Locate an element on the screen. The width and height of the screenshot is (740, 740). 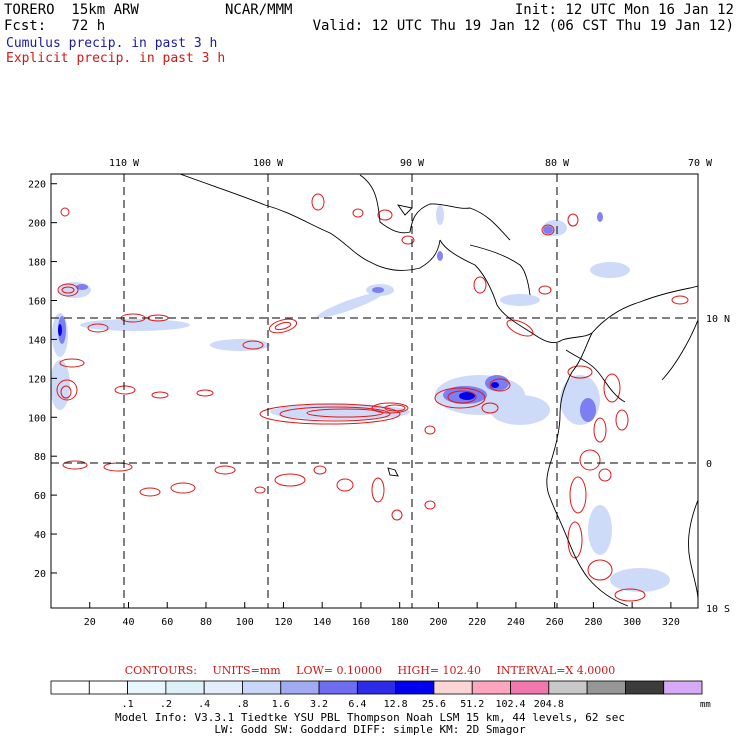
cumulus-legend: Cumulus precip. in past 3 h is located at coordinates (112, 43).